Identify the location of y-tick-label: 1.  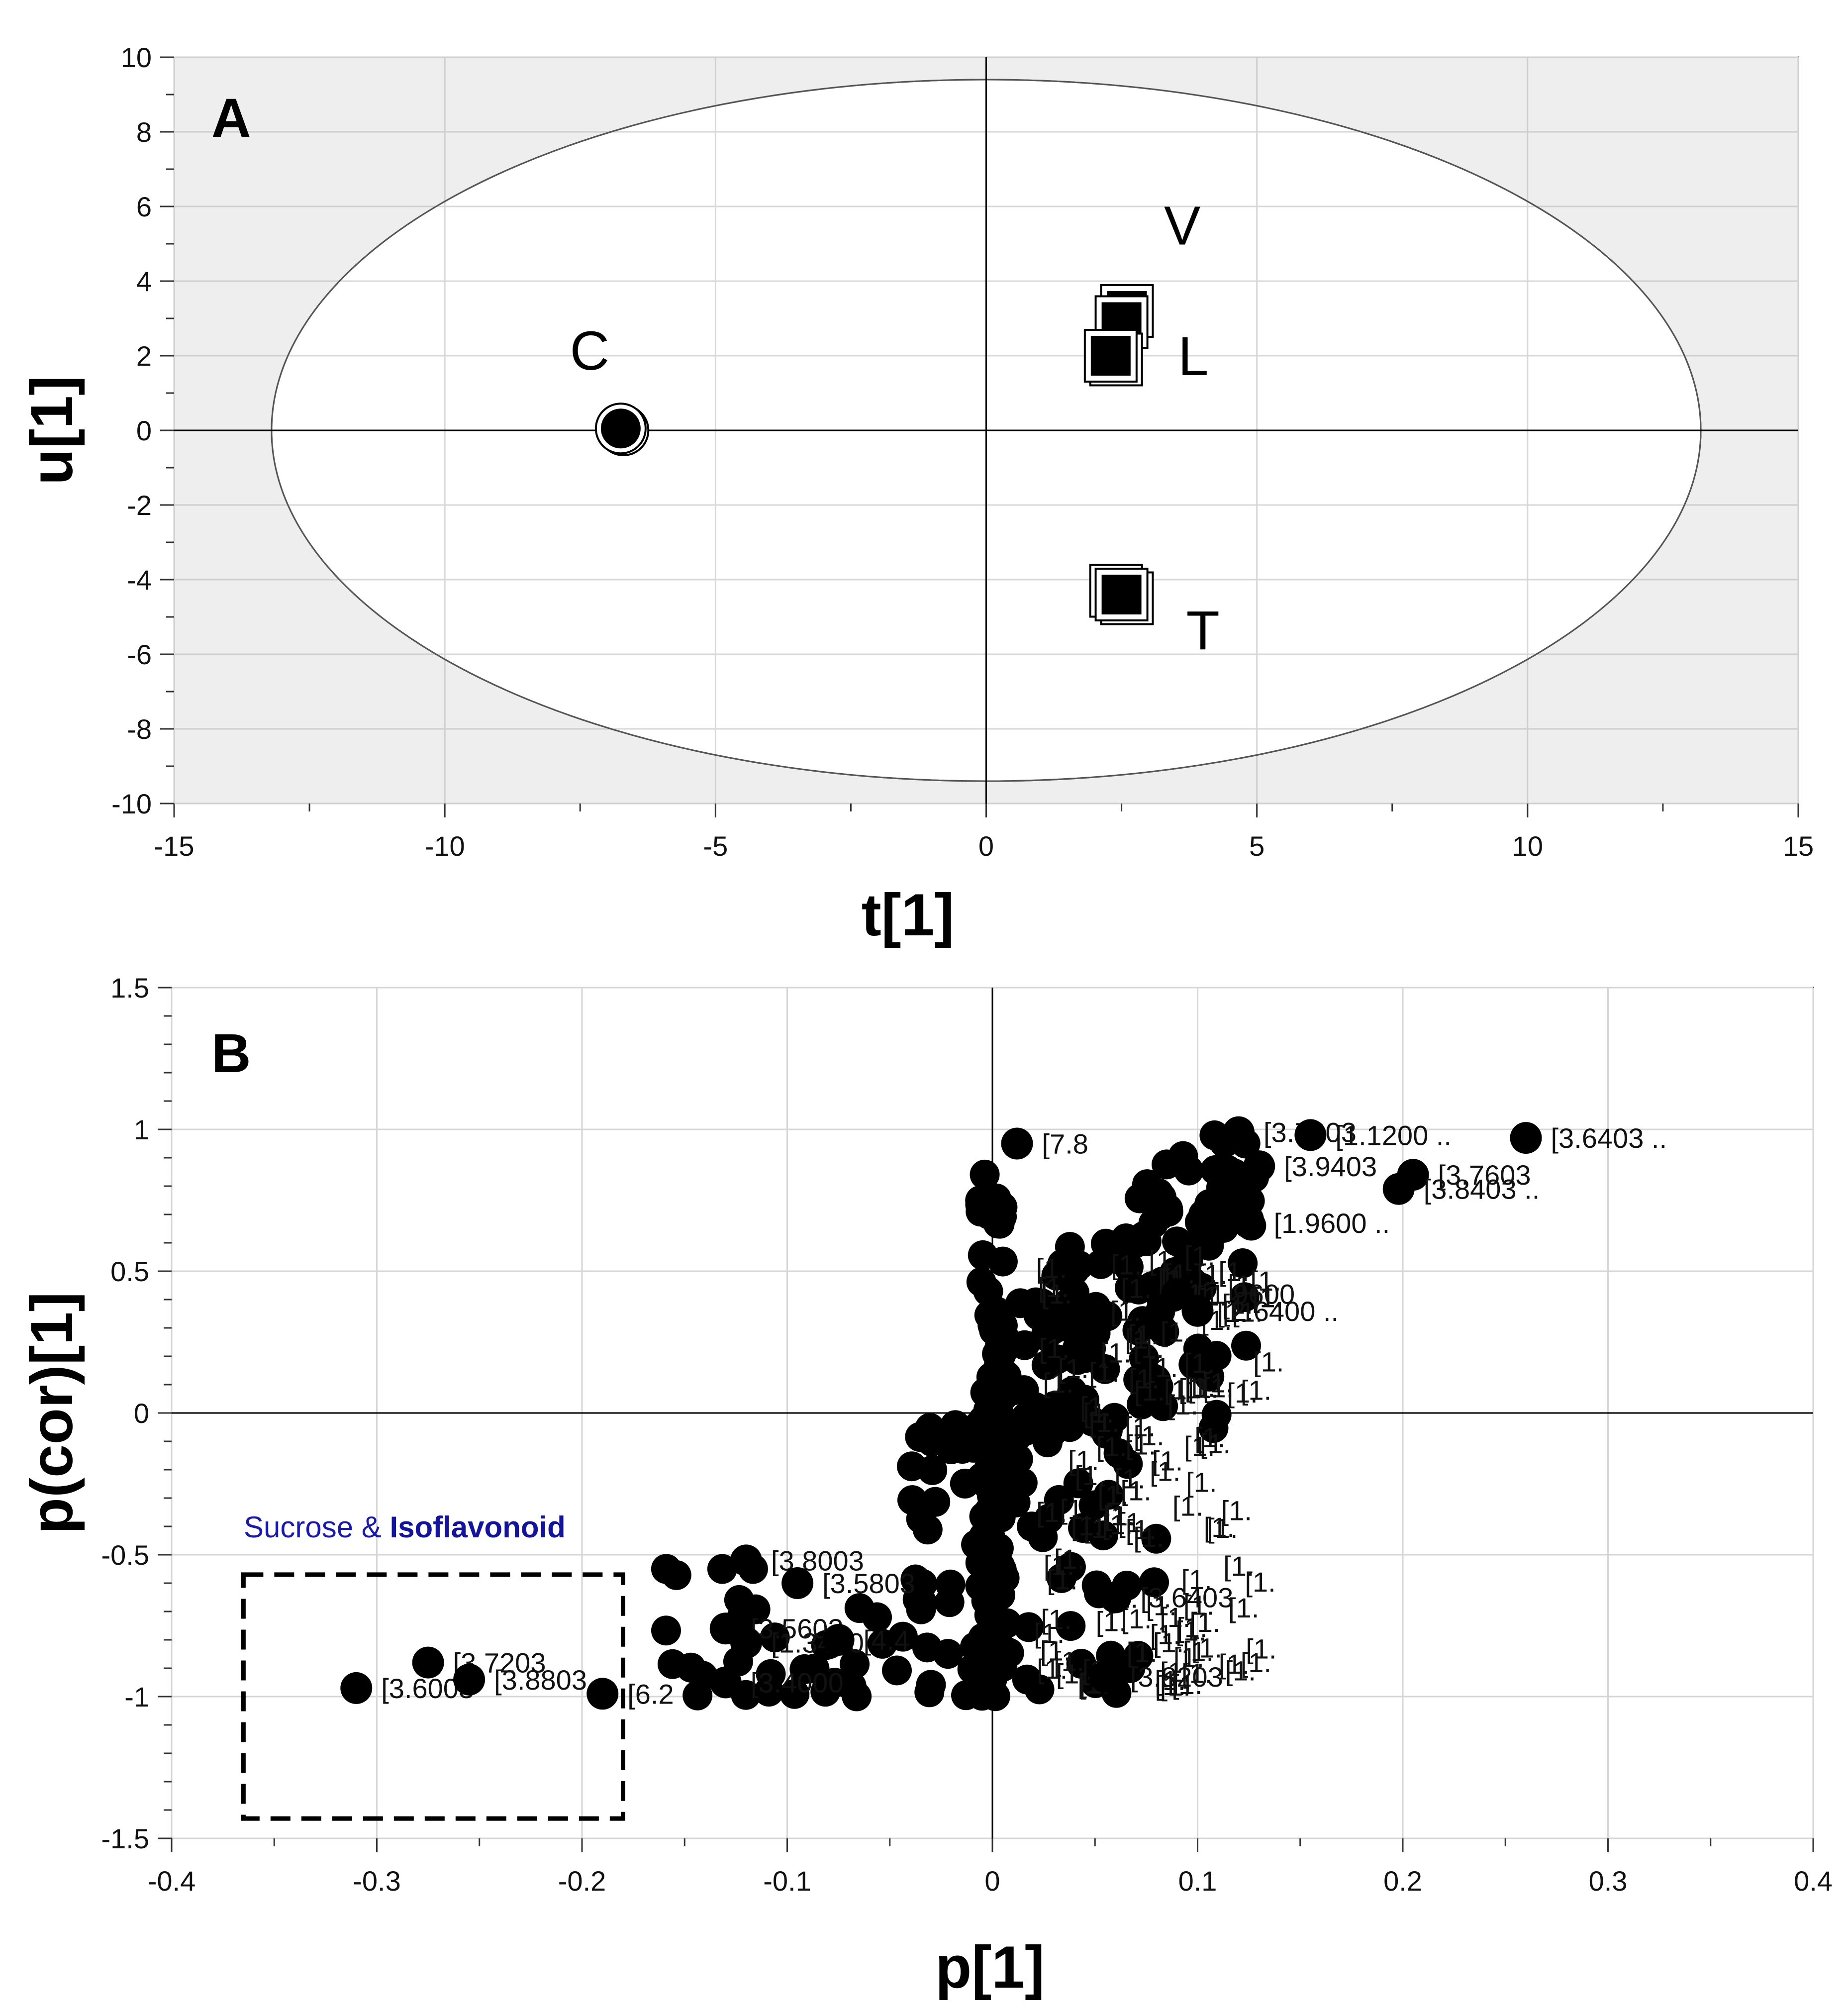
(141, 1129).